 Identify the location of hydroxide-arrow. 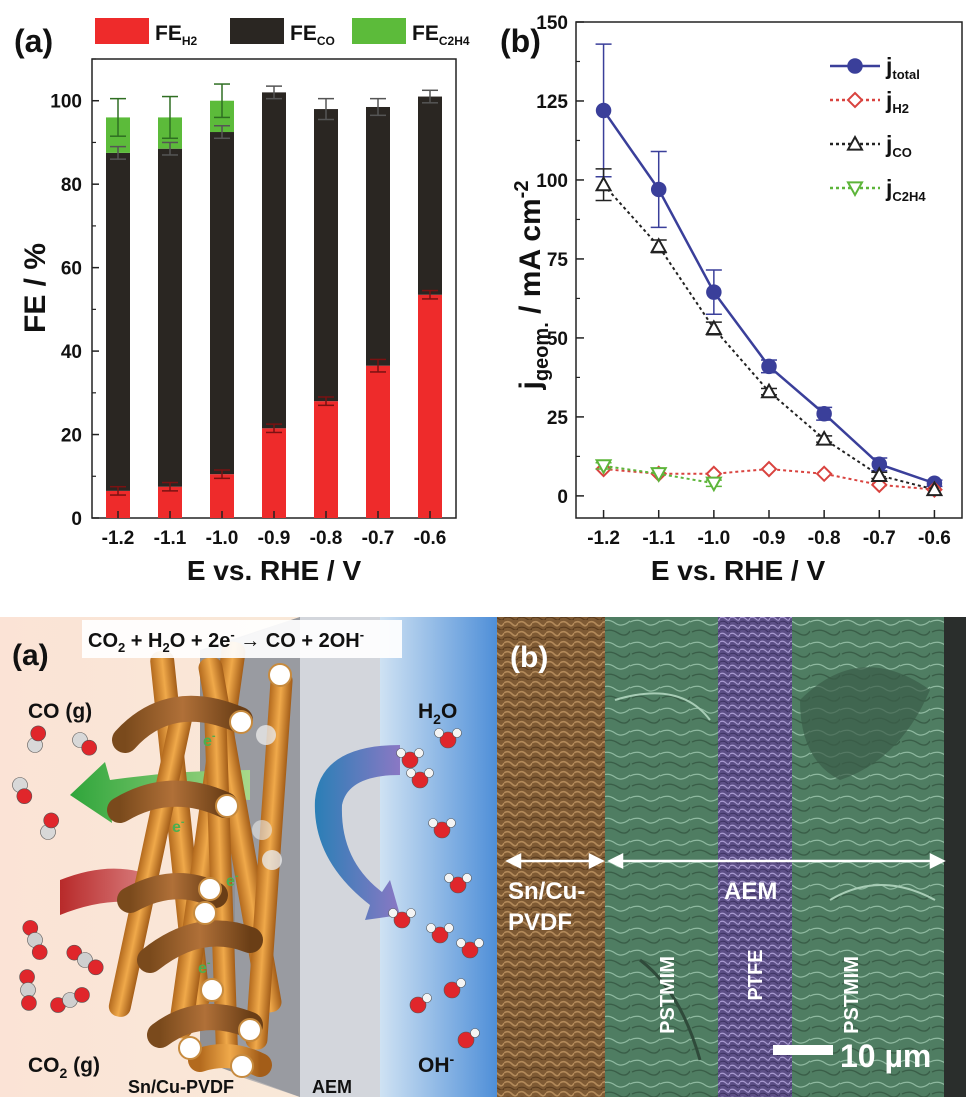
(357, 832).